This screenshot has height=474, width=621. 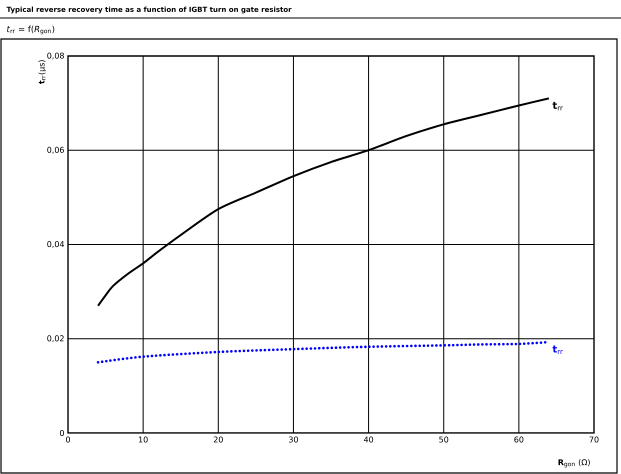 What do you see at coordinates (30, 30) in the screenshot?
I see `chart-subtitle: t$_{rr}$ = f(R$_{gon}$)` at bounding box center [30, 30].